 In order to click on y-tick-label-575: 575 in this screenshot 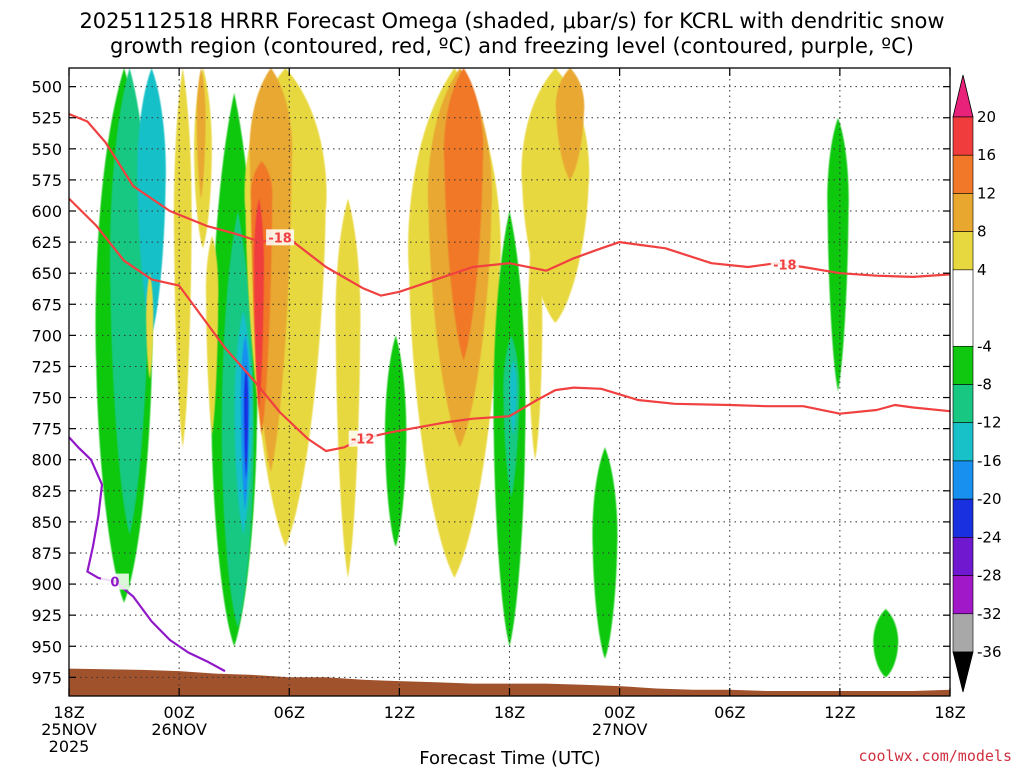, I will do `click(46, 180)`.